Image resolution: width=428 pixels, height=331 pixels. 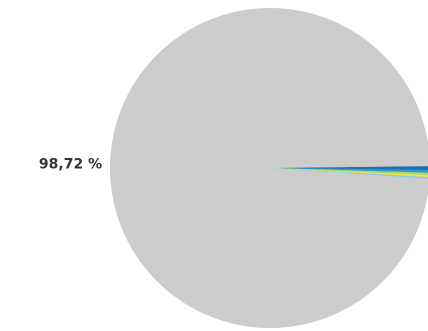 I want to click on pie-labels: 98,72 %, so click(x=70, y=164).